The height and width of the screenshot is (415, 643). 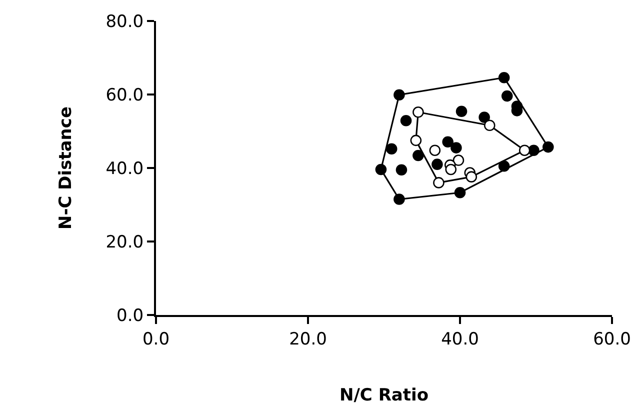 I want to click on y-tick-label: 40.0, so click(x=125, y=168).